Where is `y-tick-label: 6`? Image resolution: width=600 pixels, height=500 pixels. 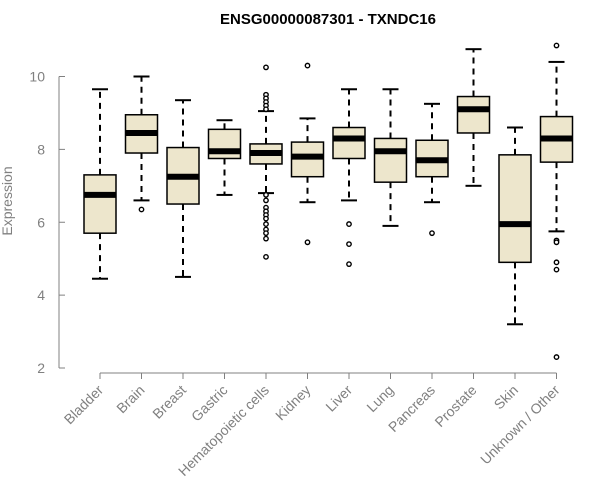 y-tick-label: 6 is located at coordinates (41, 222).